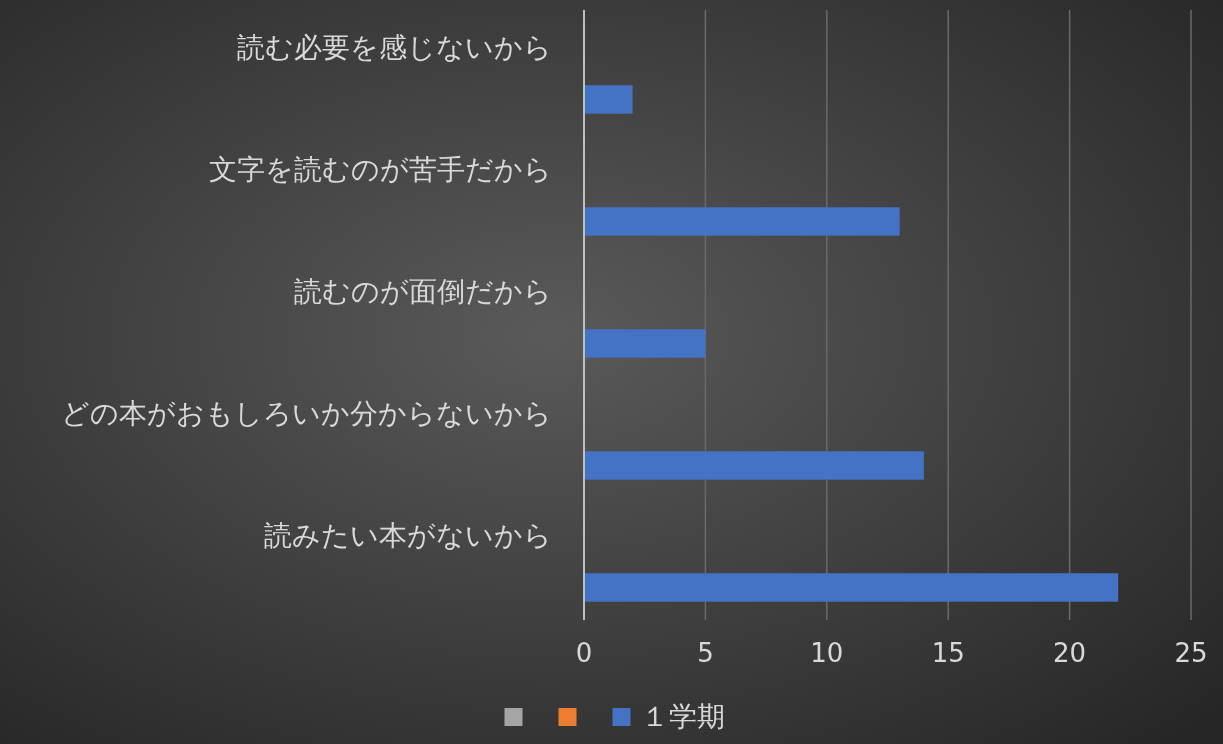 This screenshot has height=744, width=1223. What do you see at coordinates (1191, 653) in the screenshot?
I see `x-tick-label: 25` at bounding box center [1191, 653].